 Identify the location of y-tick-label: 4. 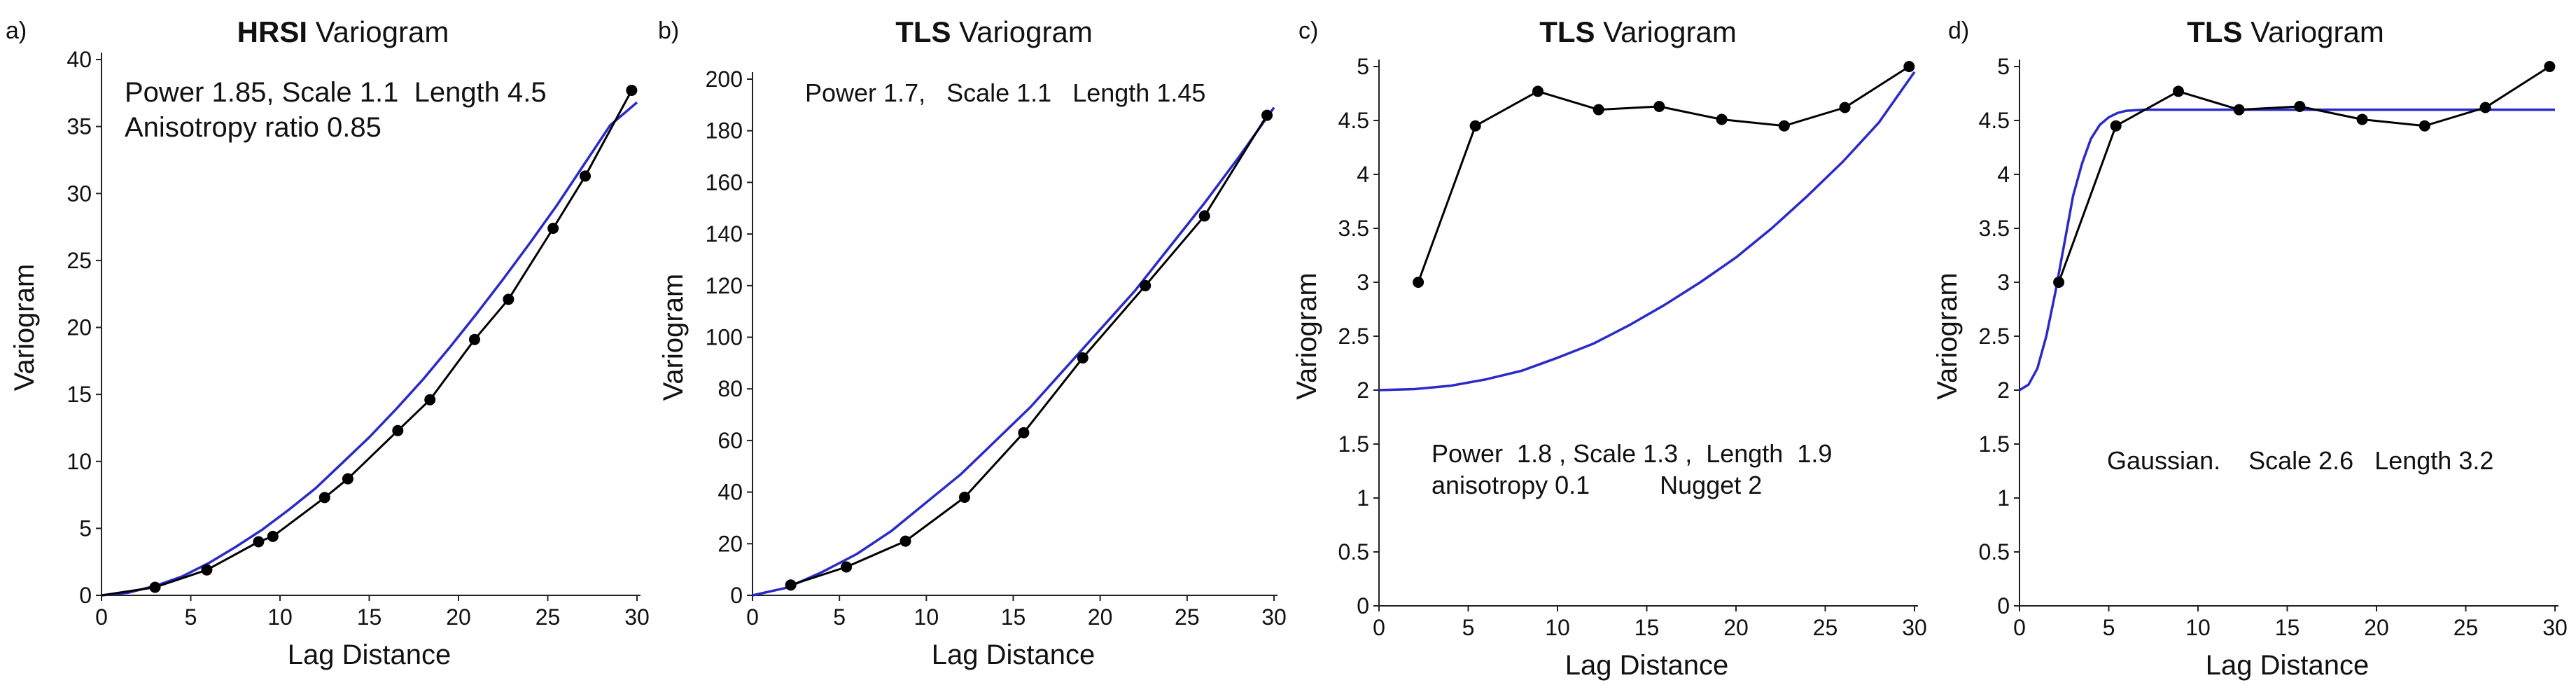
(1363, 174).